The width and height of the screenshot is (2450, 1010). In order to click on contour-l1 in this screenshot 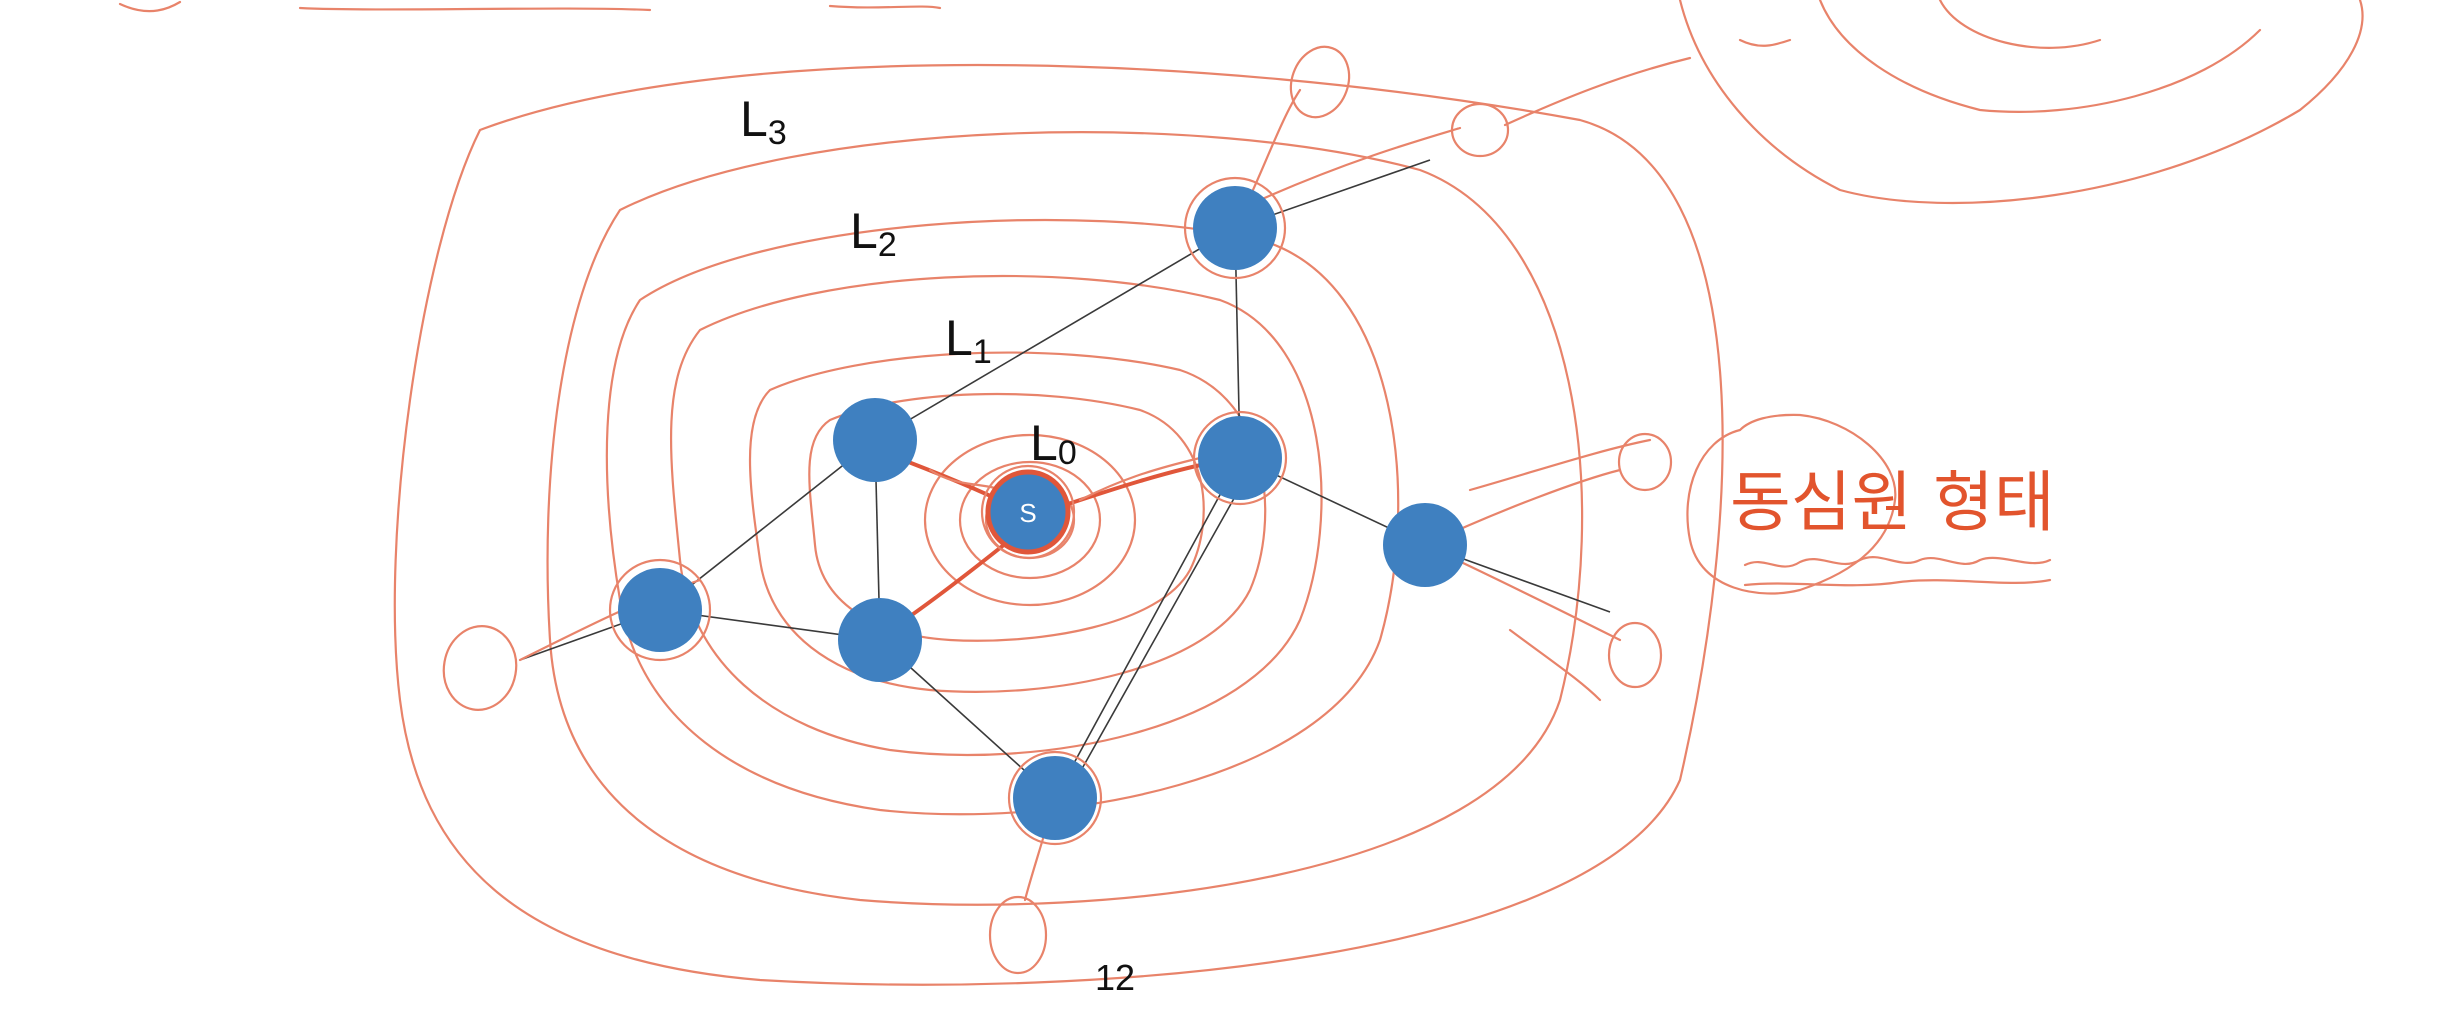, I will do `click(1007, 522)`.